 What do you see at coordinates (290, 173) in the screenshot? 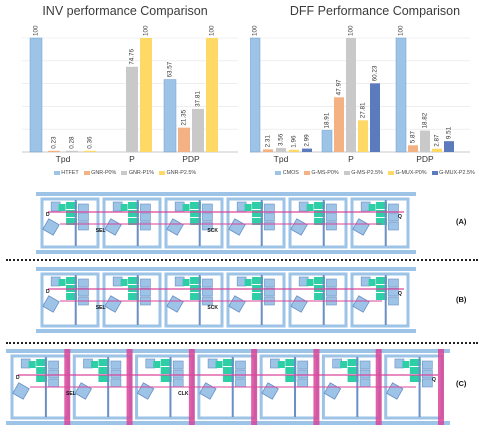
I see `legend-label: CMOS` at bounding box center [290, 173].